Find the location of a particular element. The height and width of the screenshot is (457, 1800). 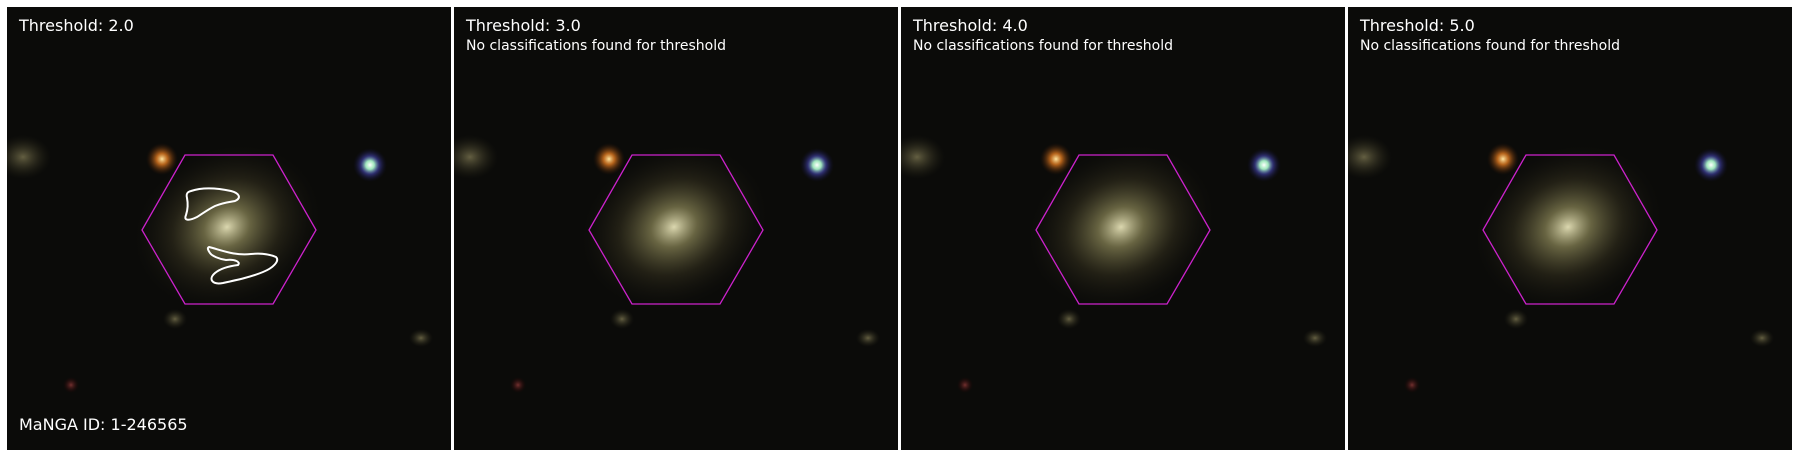

threshold-title: Threshold: 5.0 is located at coordinates (1417, 25).